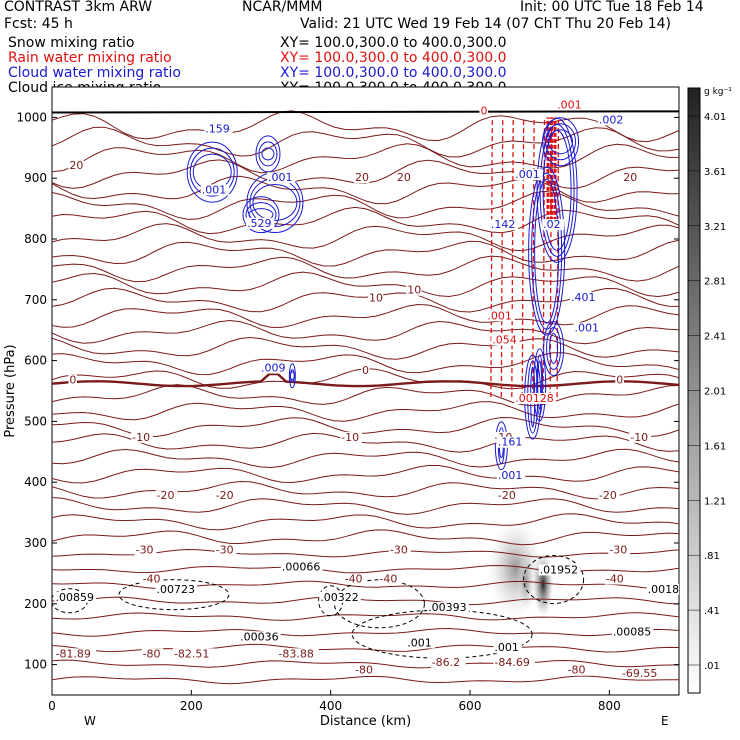  I want to click on y-axis-label: Pressure (hPa), so click(10, 390).